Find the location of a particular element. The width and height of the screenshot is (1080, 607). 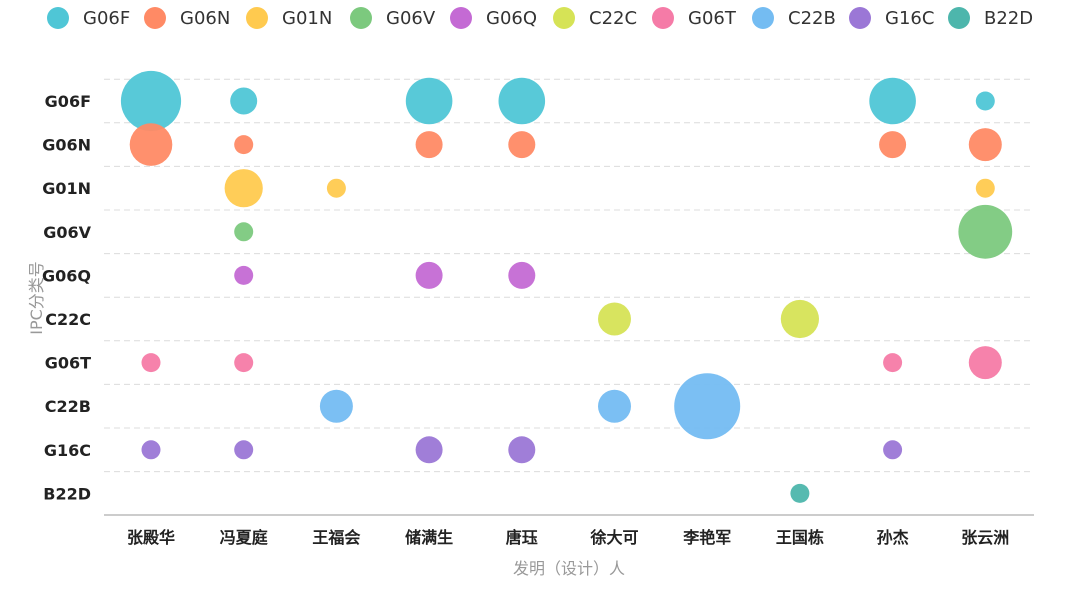

y-axis-title: IPC分类号 is located at coordinates (36, 298).